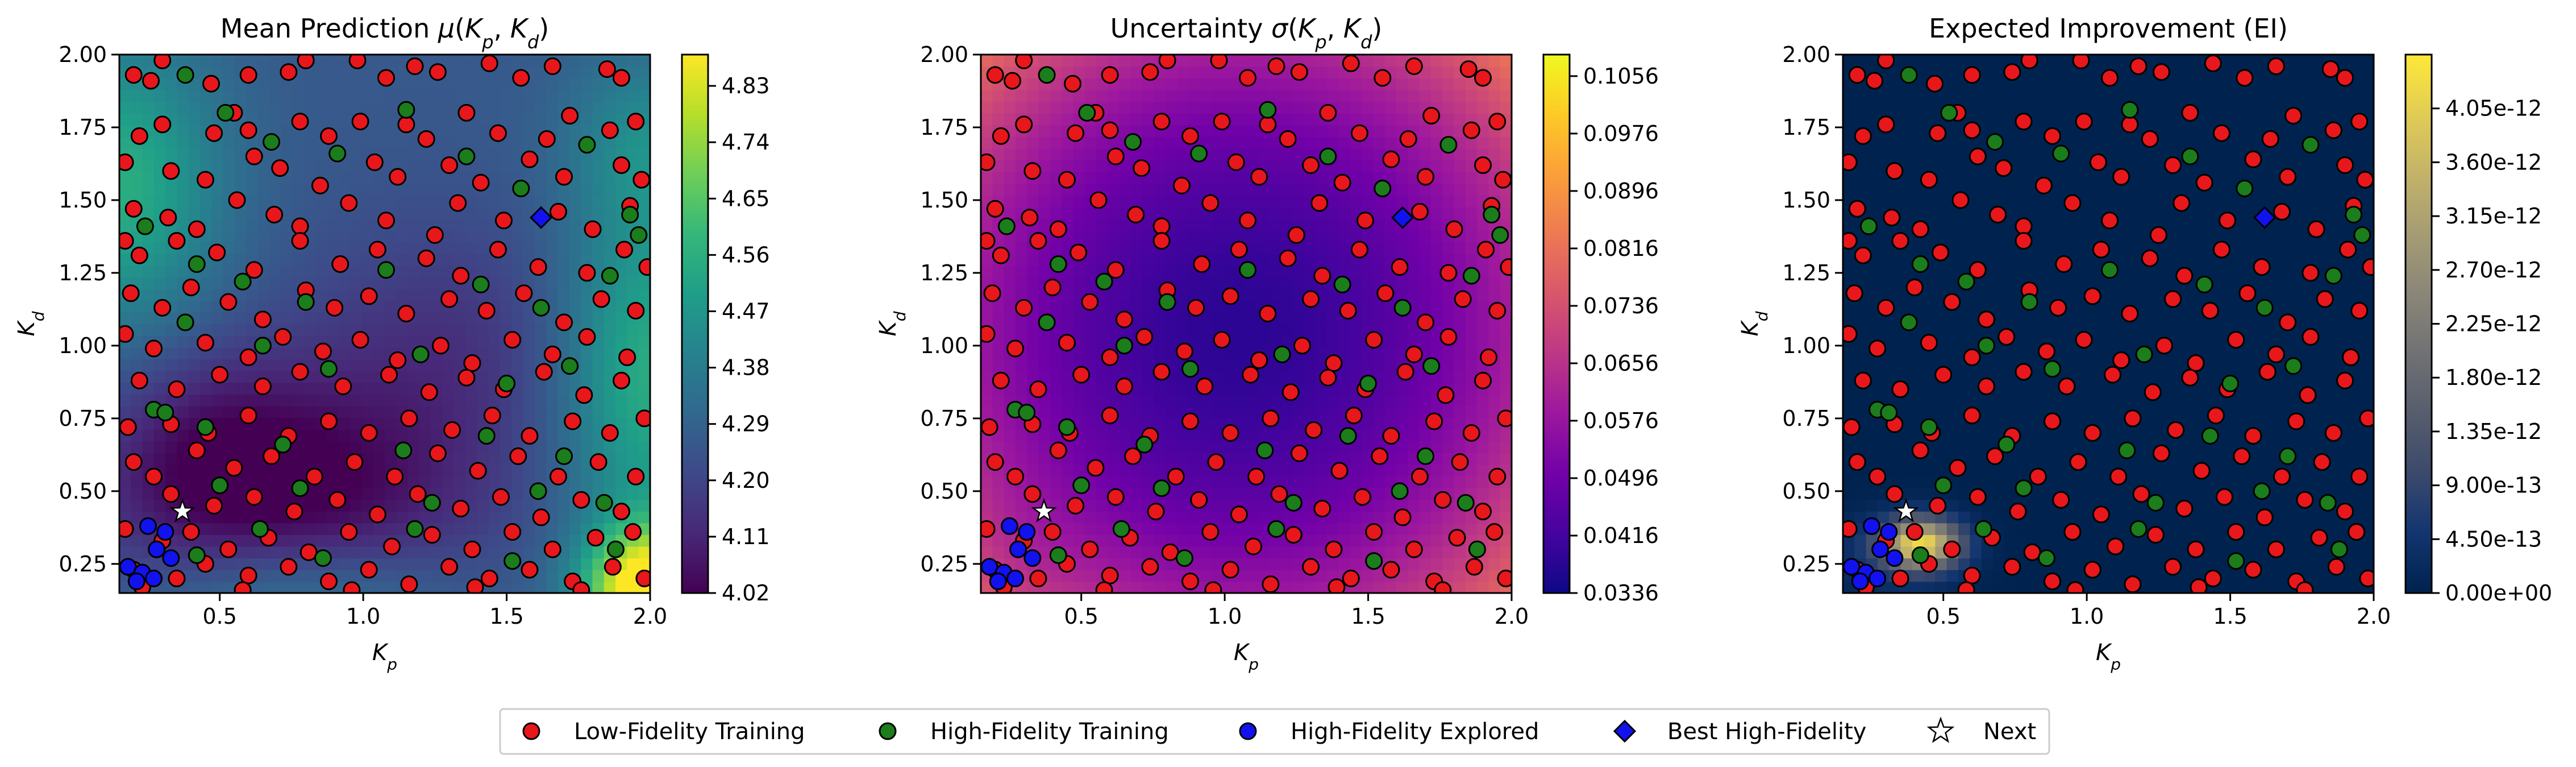 The image size is (2576, 767). Describe the element at coordinates (1621, 191) in the screenshot. I see `colorbar-tick-label: 0.0896` at that location.